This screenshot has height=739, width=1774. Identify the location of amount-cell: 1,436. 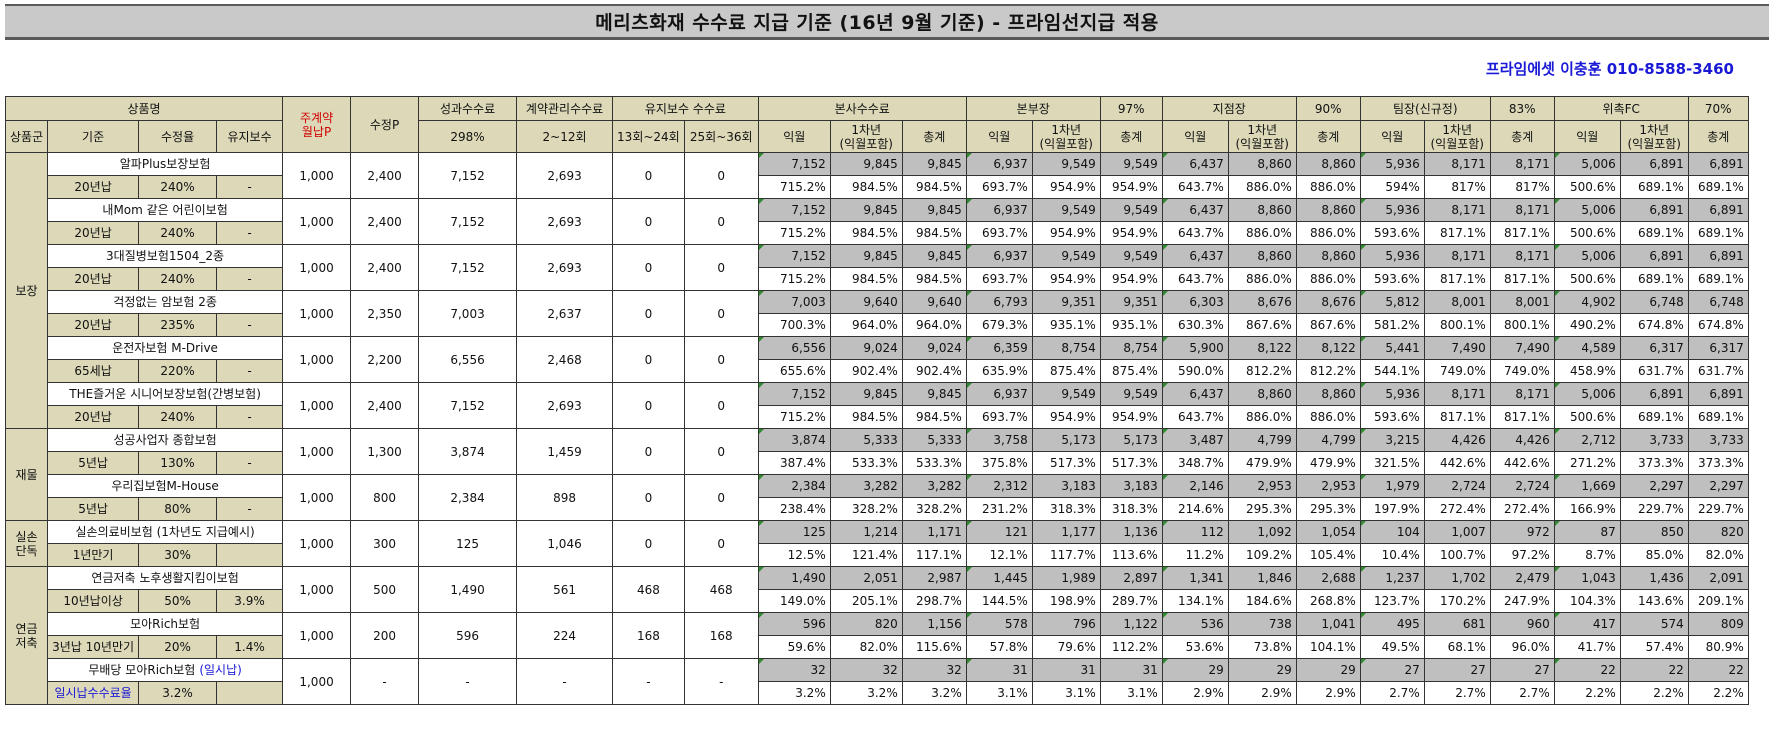
(1654, 578).